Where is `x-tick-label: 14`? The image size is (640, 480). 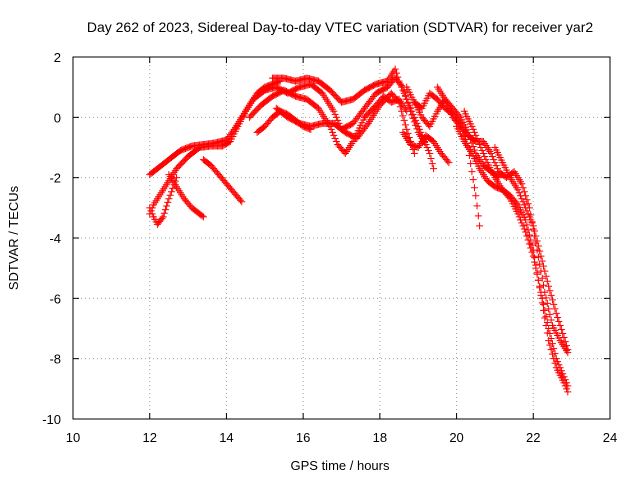 x-tick-label: 14 is located at coordinates (226, 437).